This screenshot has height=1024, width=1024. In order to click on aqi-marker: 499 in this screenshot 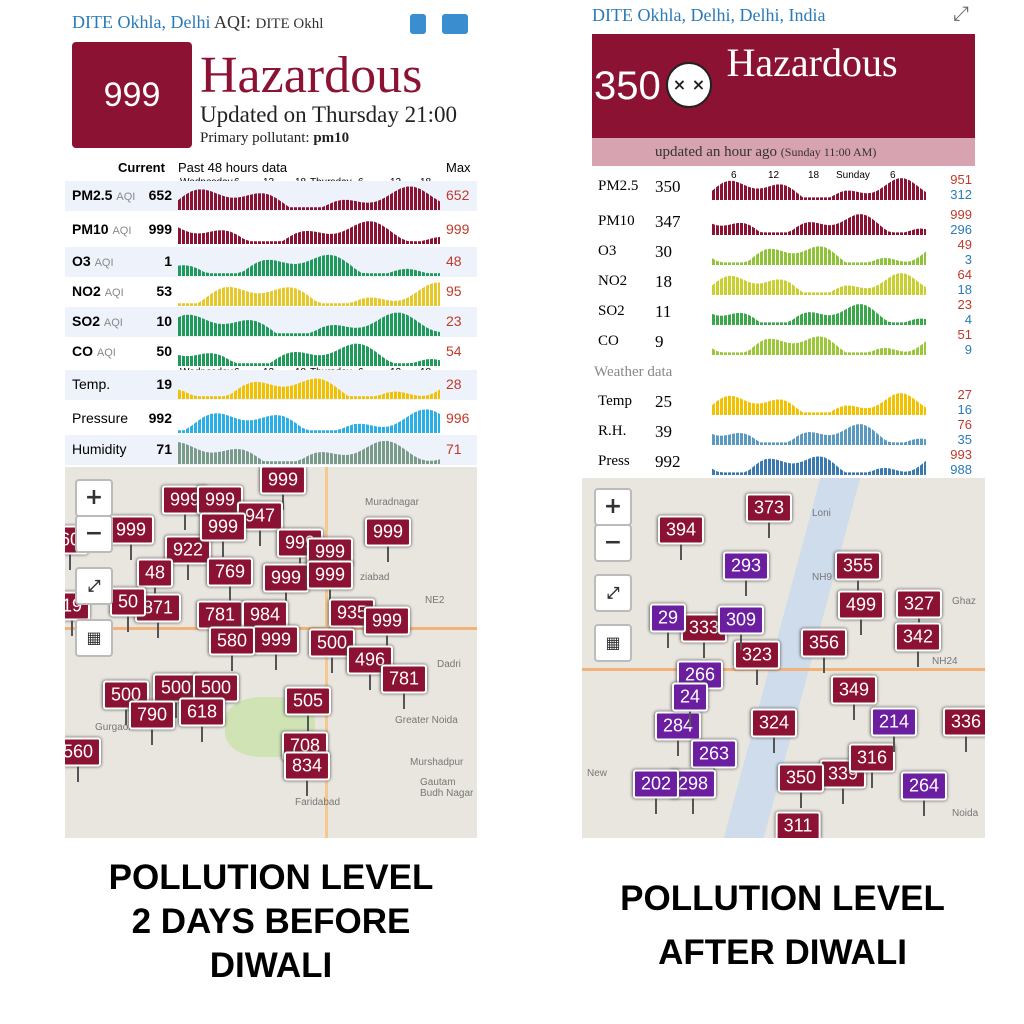, I will do `click(861, 605)`.